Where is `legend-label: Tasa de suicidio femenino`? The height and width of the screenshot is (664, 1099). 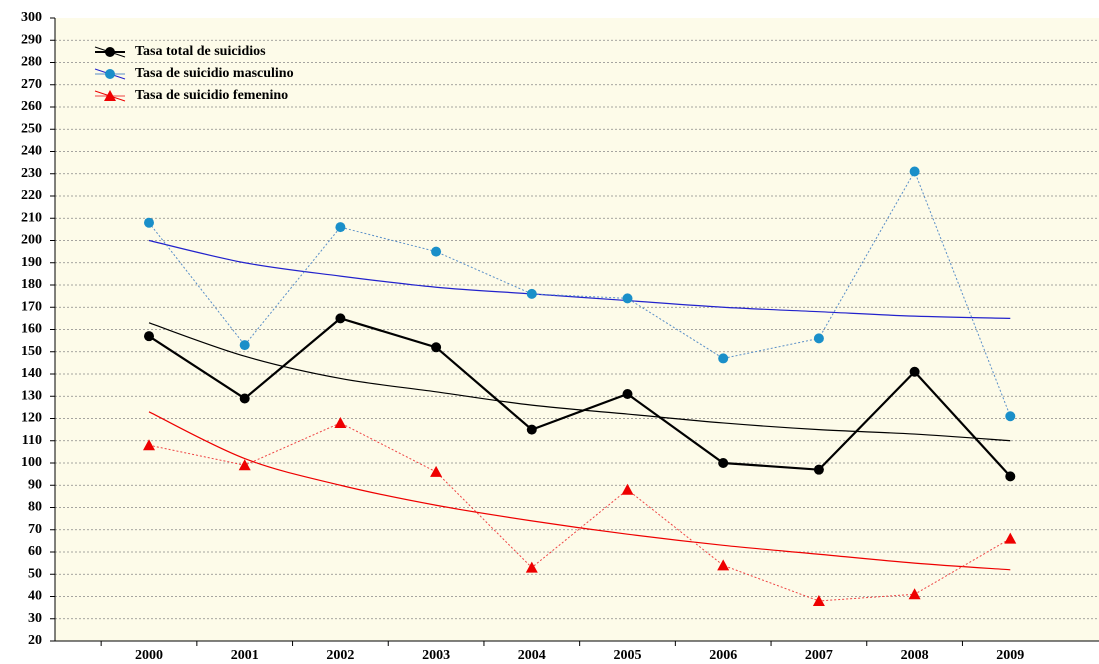
legend-label: Tasa de suicidio femenino is located at coordinates (211, 95).